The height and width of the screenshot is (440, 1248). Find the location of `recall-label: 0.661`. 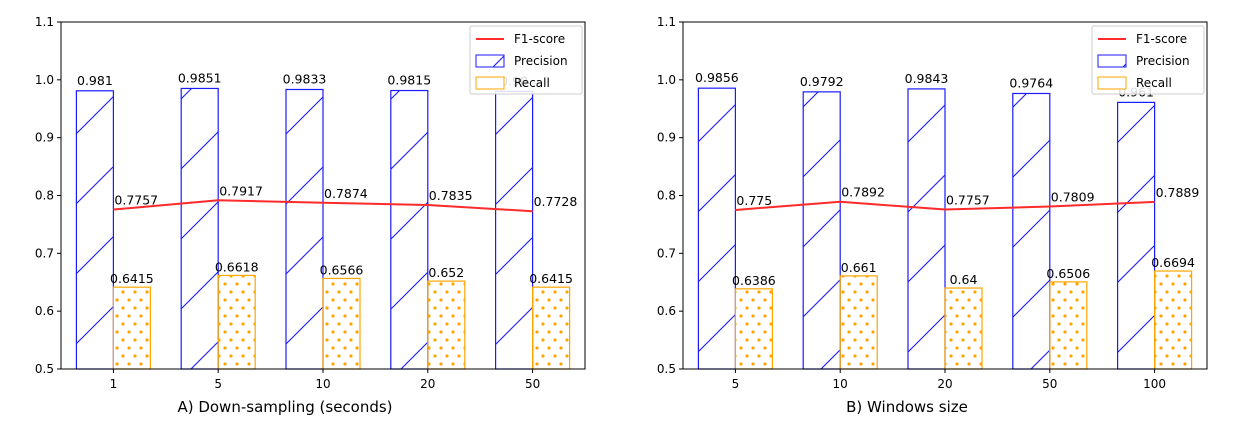

recall-label: 0.661 is located at coordinates (859, 267).